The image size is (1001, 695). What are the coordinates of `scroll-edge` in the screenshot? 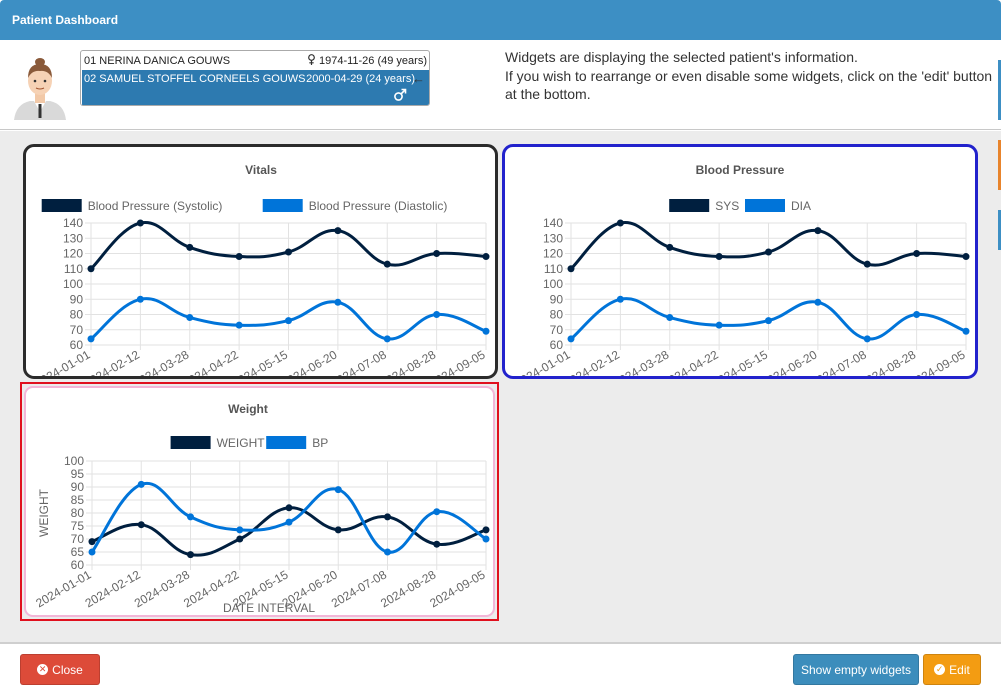 It's located at (999, 155).